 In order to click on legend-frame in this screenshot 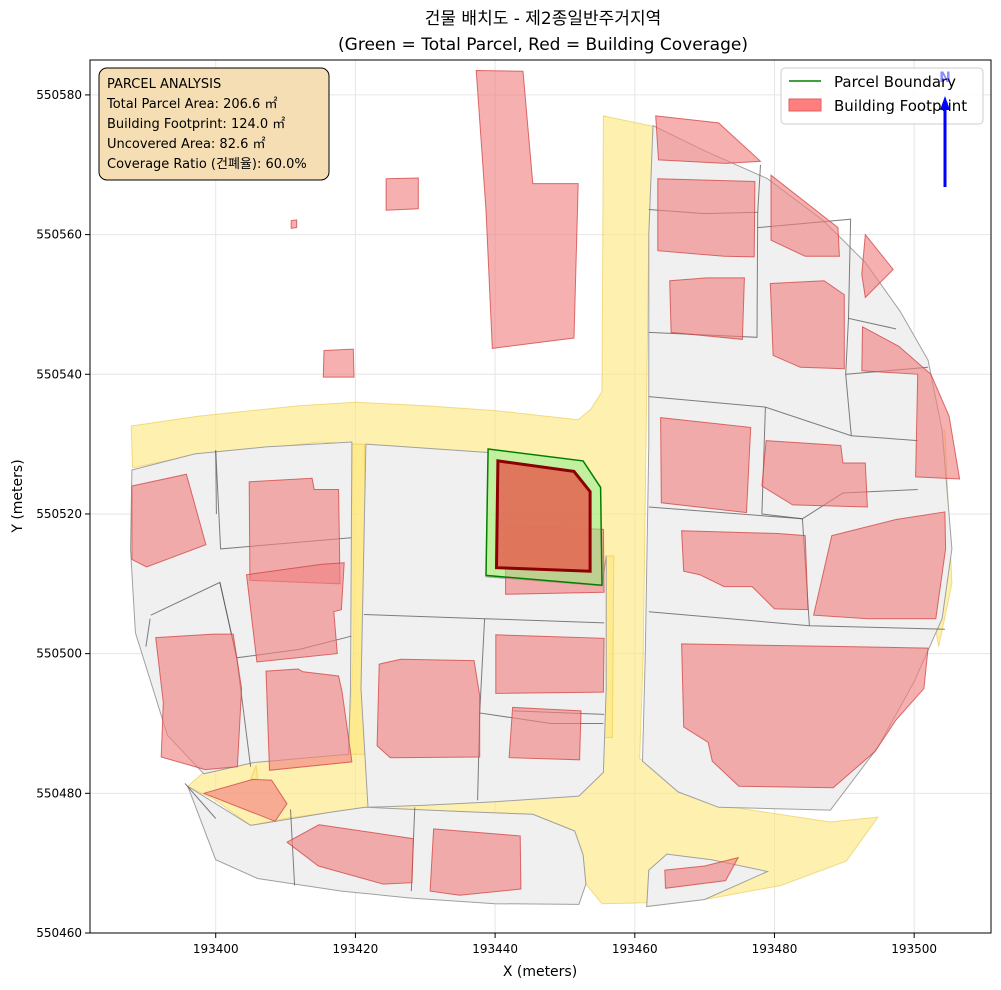, I will do `click(882, 96)`.